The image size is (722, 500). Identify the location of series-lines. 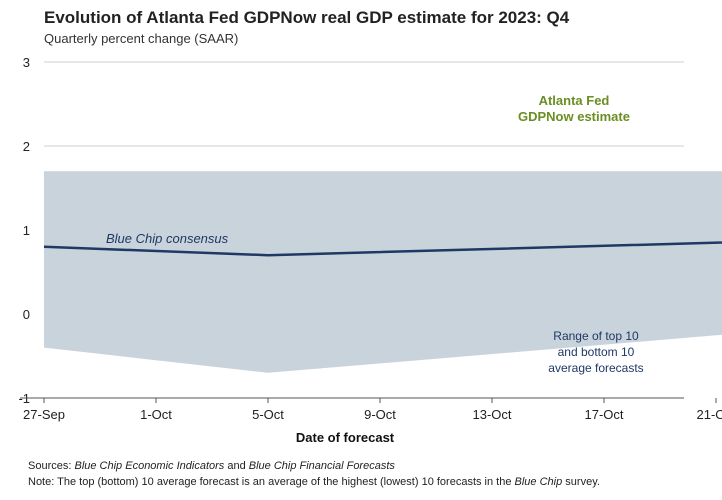
(382, 249).